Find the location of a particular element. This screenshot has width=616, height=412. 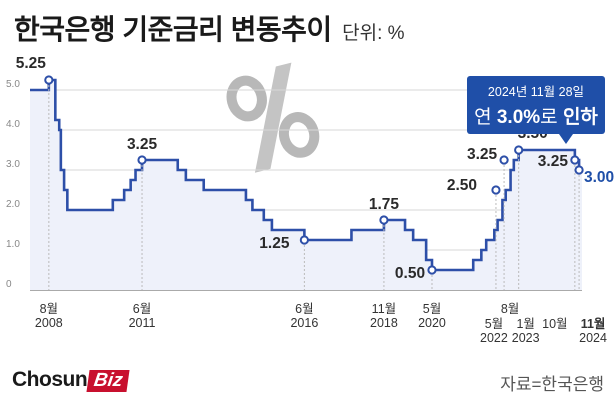

logo-badge: Biz is located at coordinates (108, 381).